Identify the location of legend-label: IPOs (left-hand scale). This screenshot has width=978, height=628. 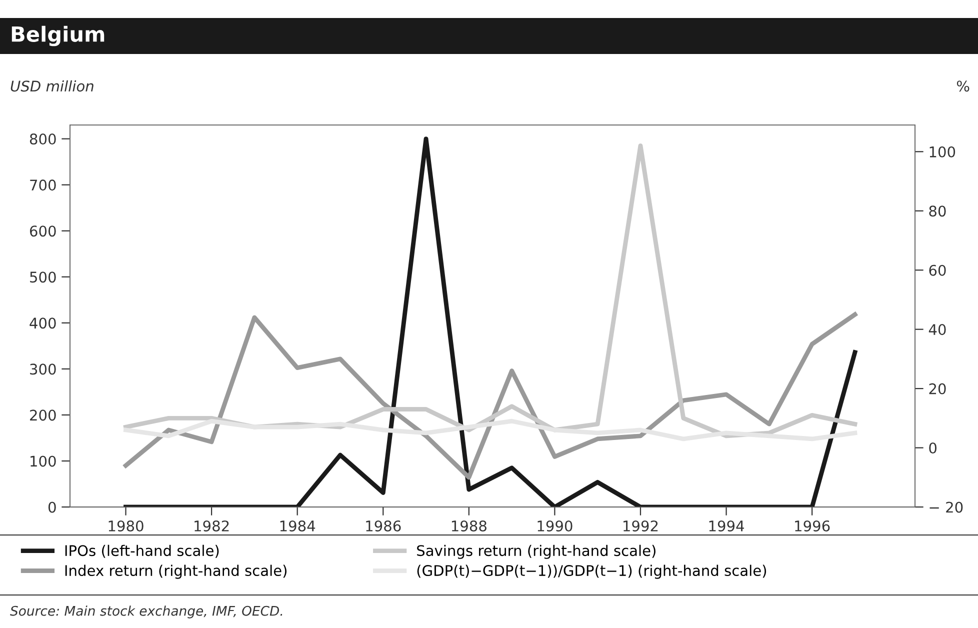
(142, 551).